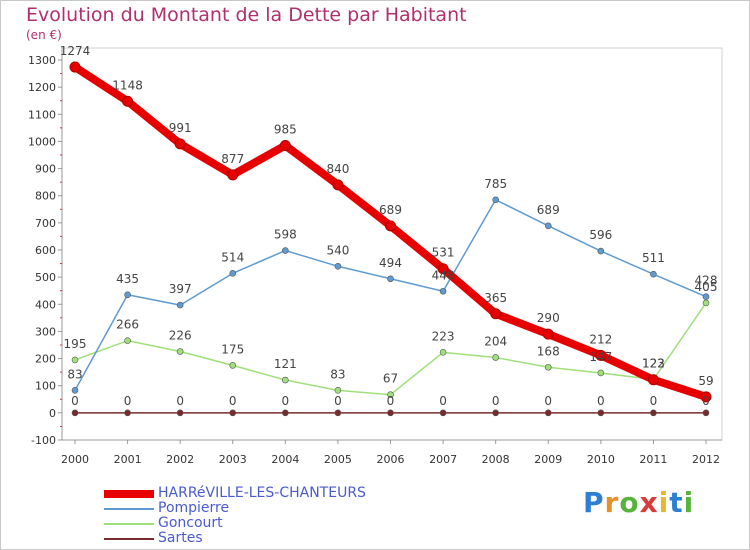 This screenshot has height=550, width=750. I want to click on brand-letter-1: r, so click(612, 502).